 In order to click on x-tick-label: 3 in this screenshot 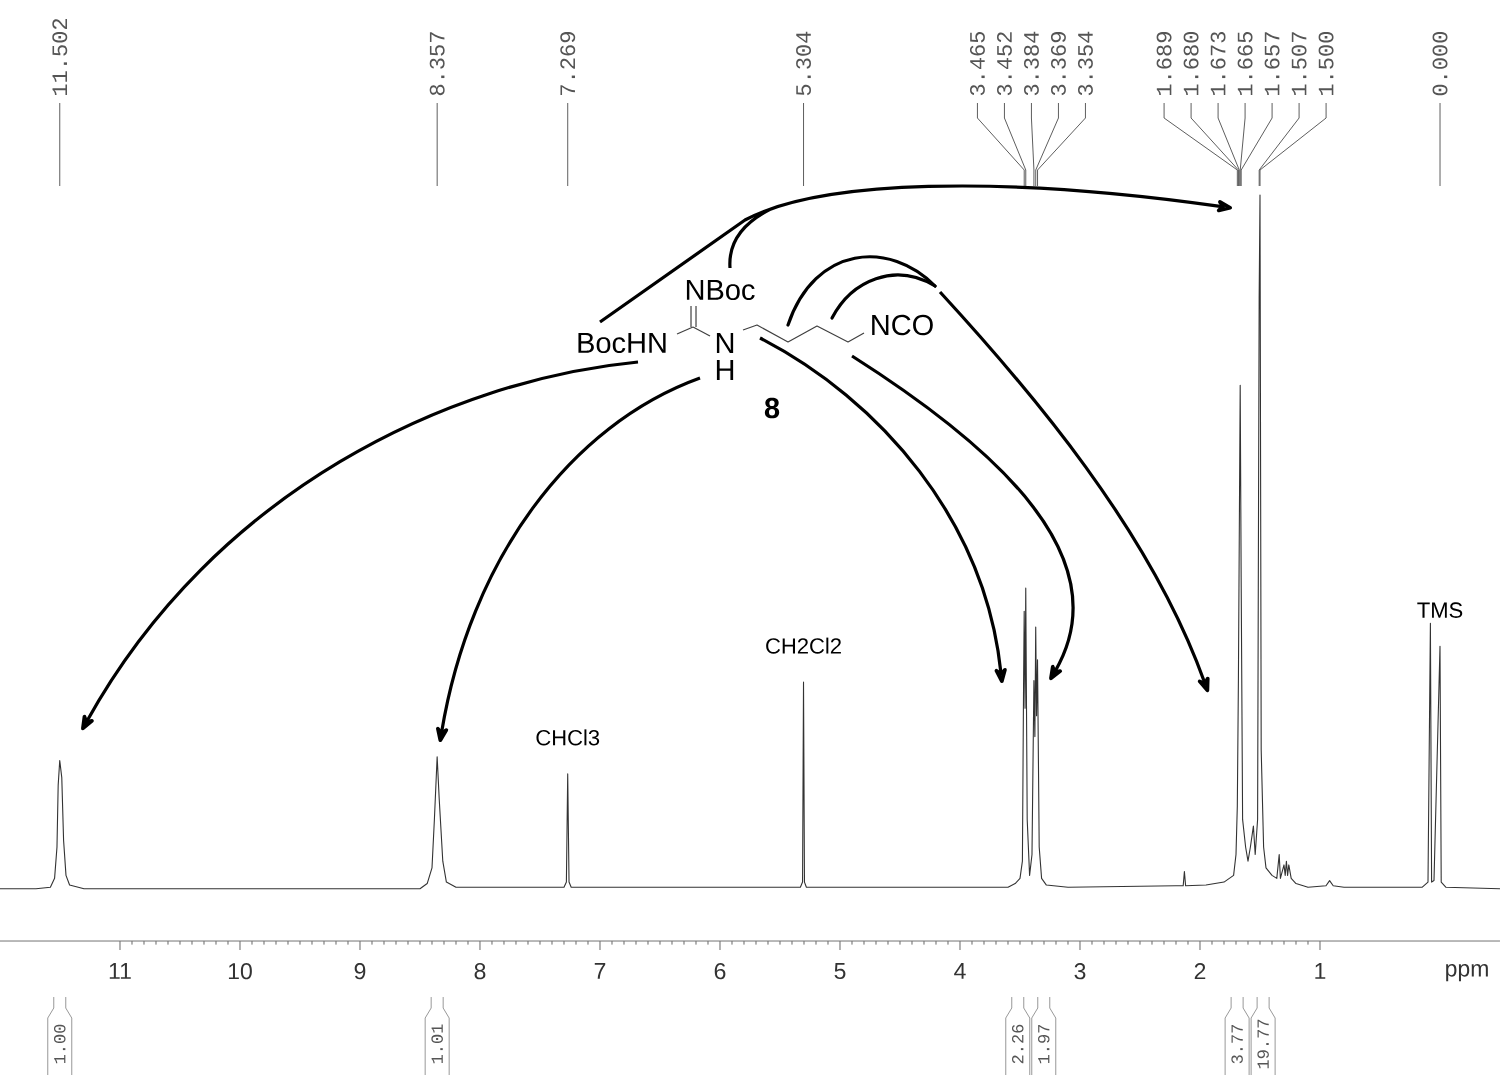, I will do `click(1080, 971)`.